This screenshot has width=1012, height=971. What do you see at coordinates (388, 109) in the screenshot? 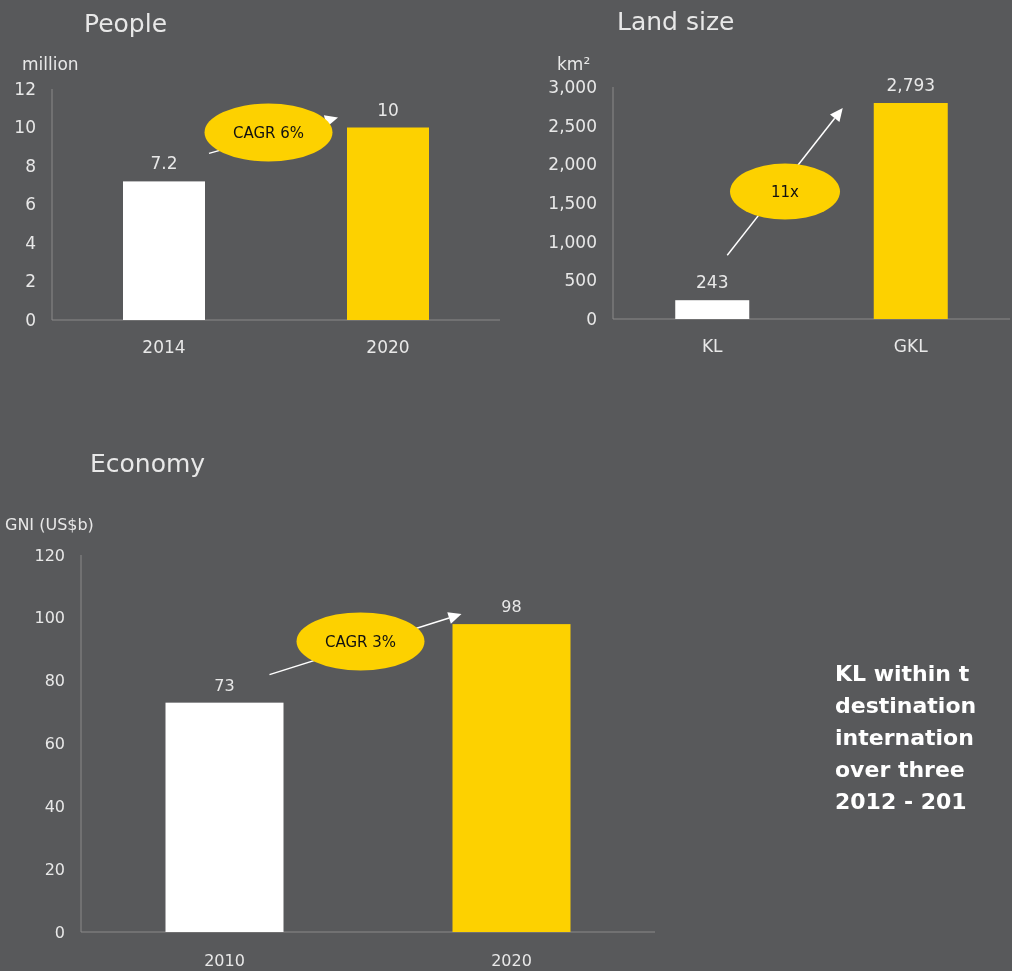
I see `data-label: 10` at bounding box center [388, 109].